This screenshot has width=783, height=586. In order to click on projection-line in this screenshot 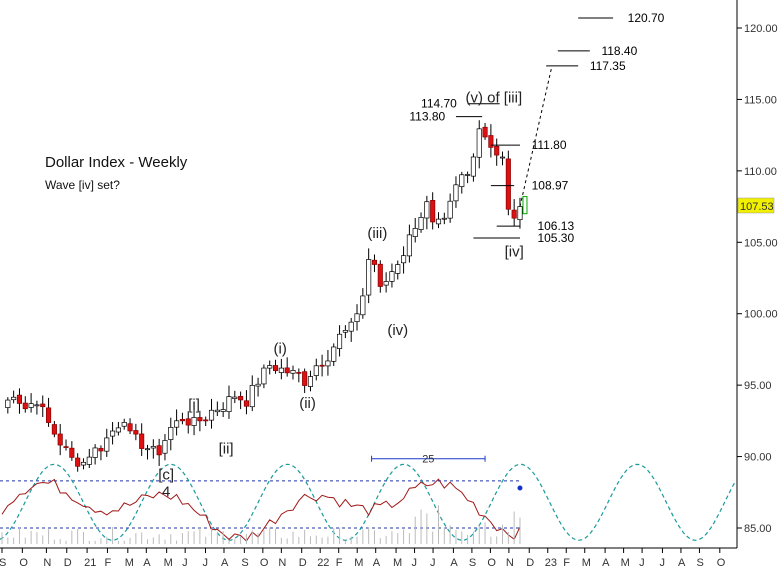, I will do `click(536, 136)`.